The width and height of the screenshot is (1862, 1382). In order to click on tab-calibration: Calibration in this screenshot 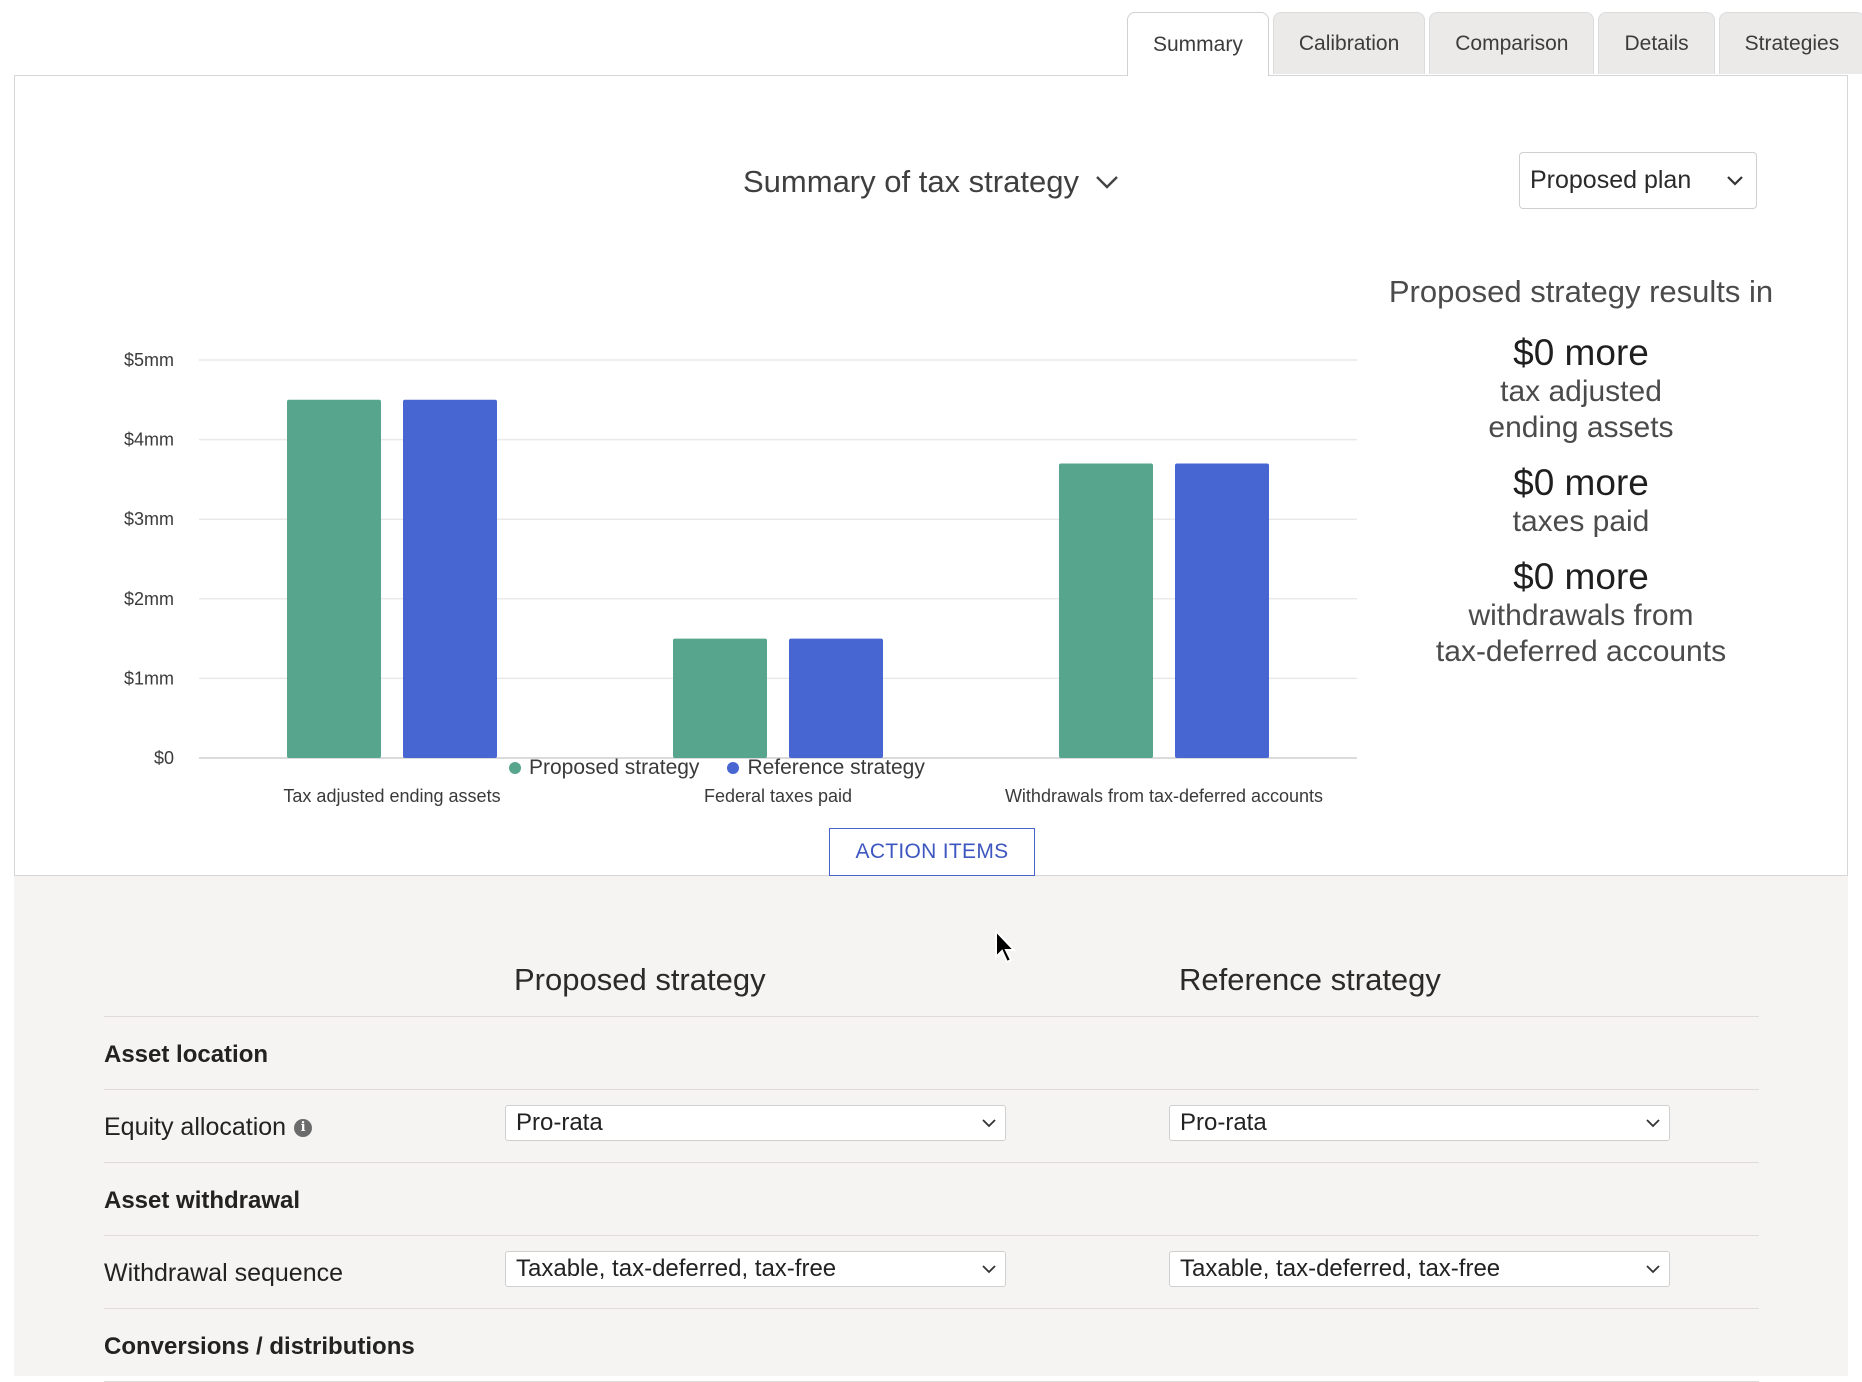, I will do `click(1349, 43)`.